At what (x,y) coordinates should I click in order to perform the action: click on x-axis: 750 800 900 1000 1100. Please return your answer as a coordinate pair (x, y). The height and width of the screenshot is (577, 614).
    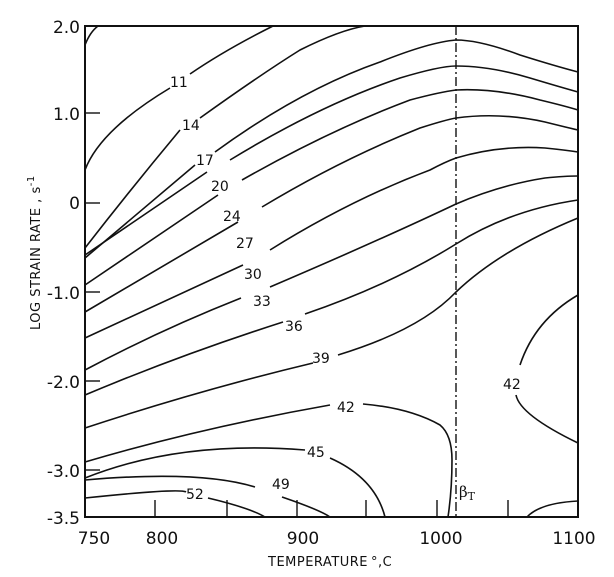
    Looking at the image, I should click on (337, 524).